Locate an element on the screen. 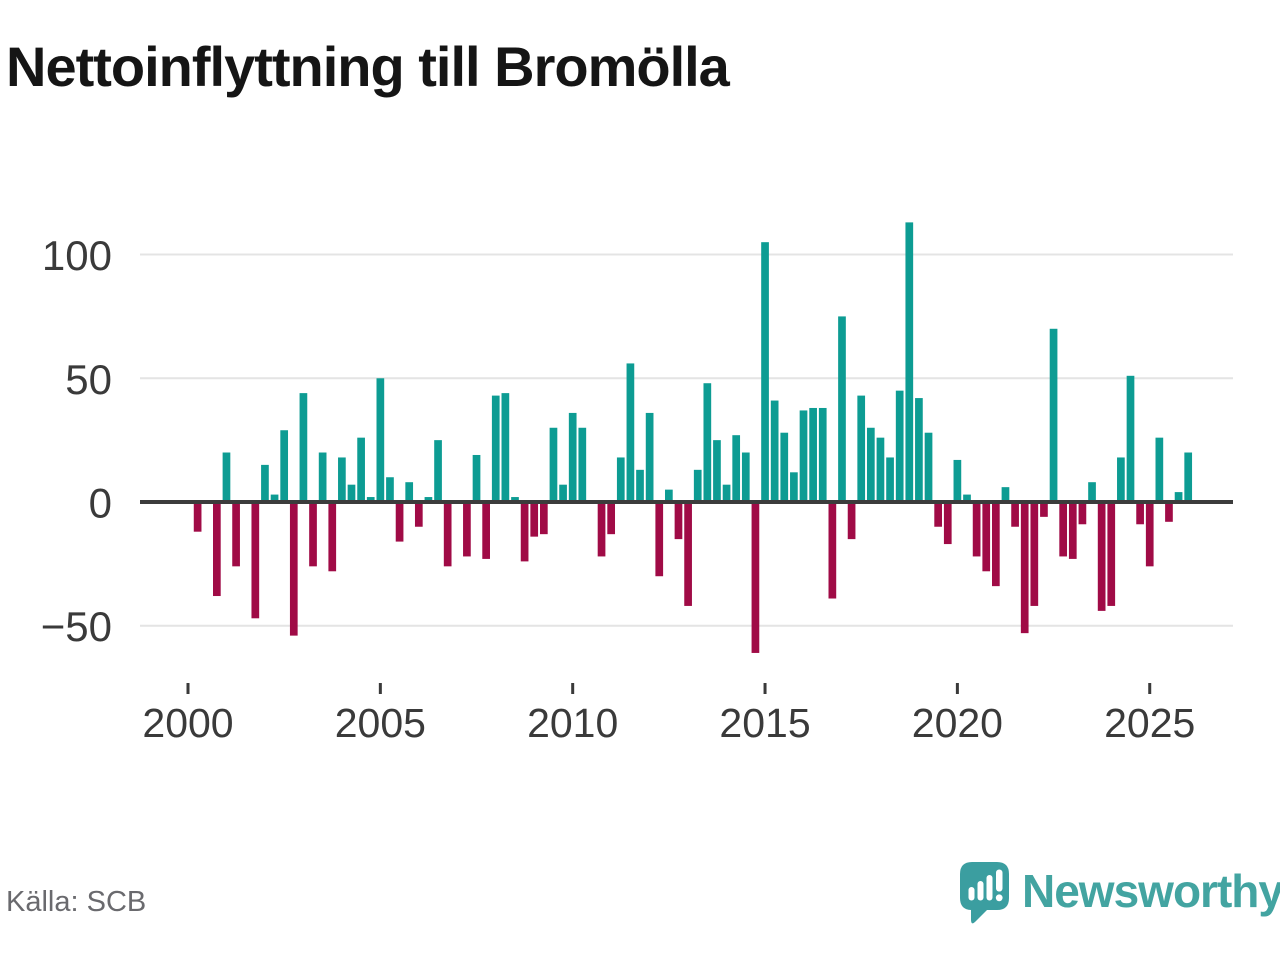 The height and width of the screenshot is (960, 1280). newsworthy-logo: Newsworthy is located at coordinates (1120, 893).